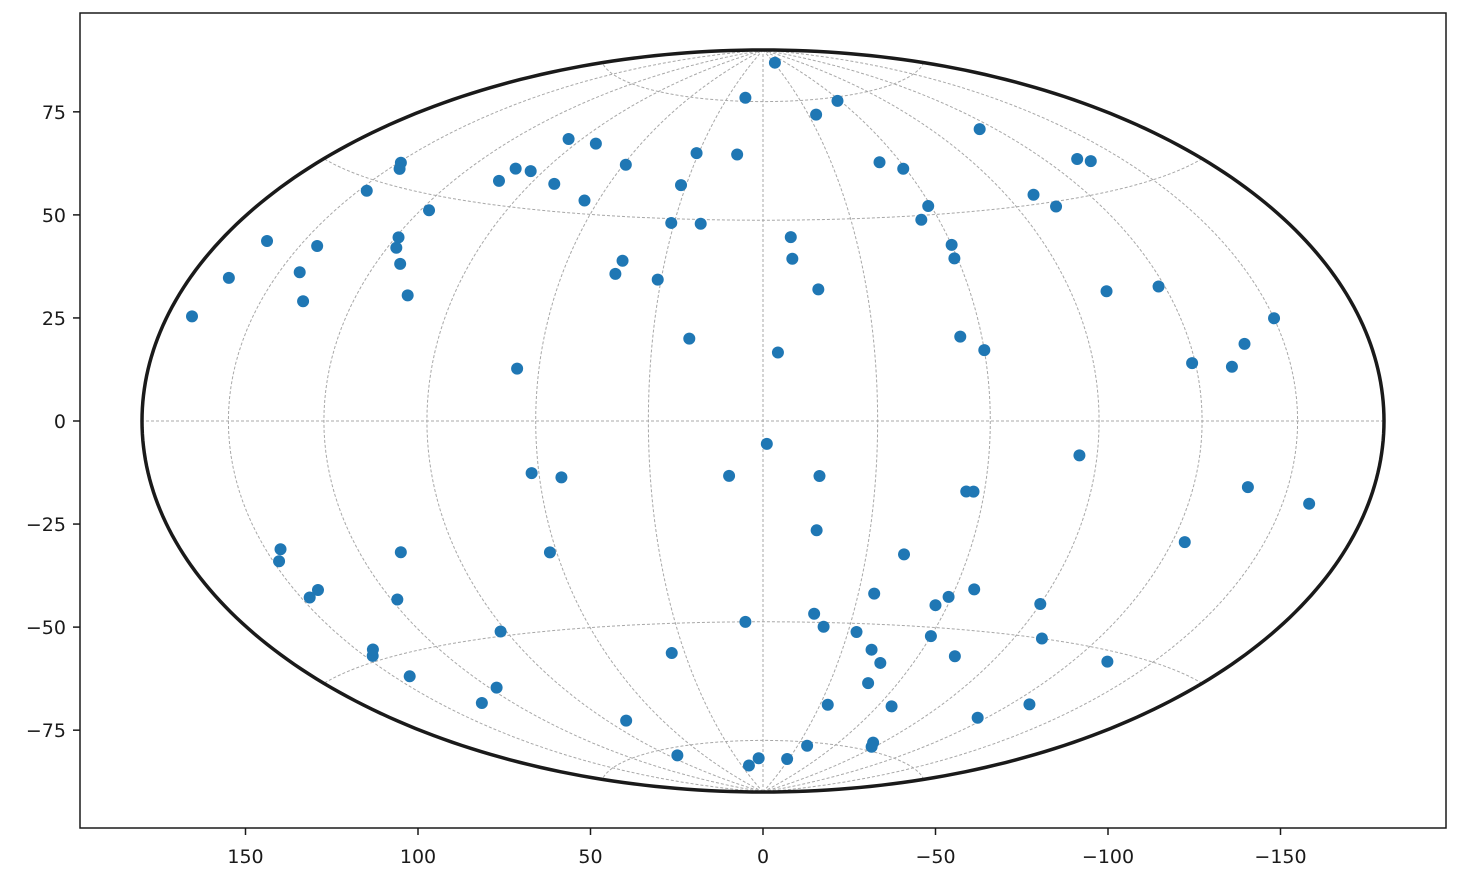 This screenshot has height=887, width=1468. I want to click on x-tick-label: 0, so click(763, 857).